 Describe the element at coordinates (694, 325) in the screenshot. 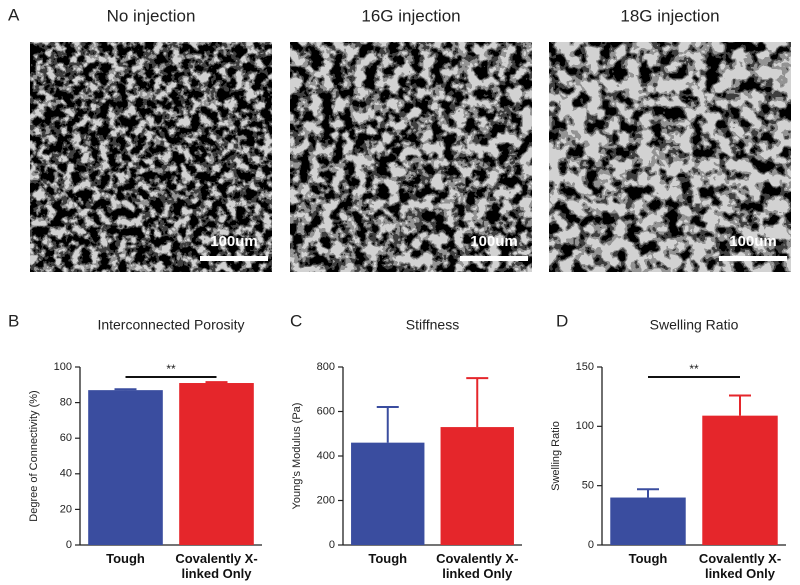

I see `chart-title: Swelling Ratio` at that location.